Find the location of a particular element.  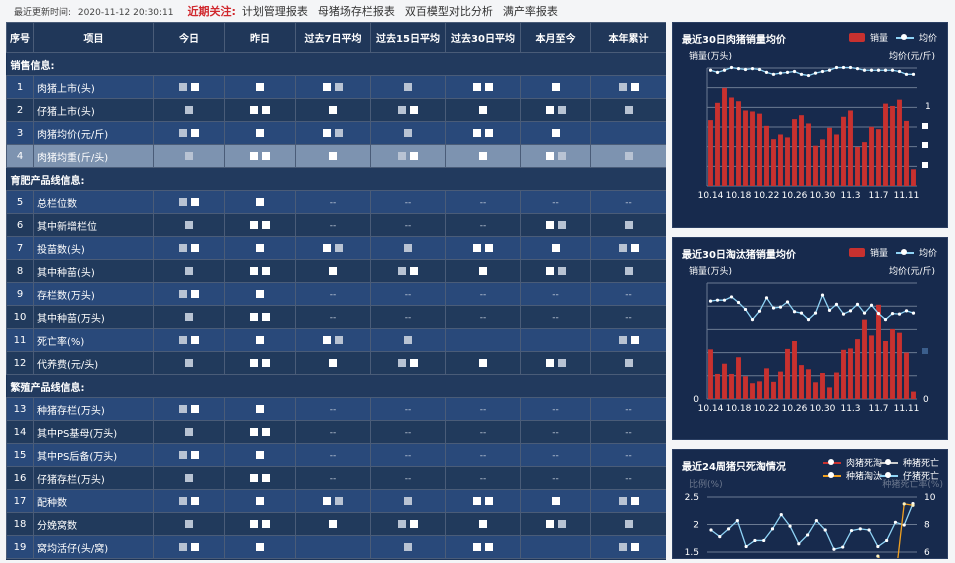

table-row: 6 其中新增栏位 -- -- -- is located at coordinates (336, 225).